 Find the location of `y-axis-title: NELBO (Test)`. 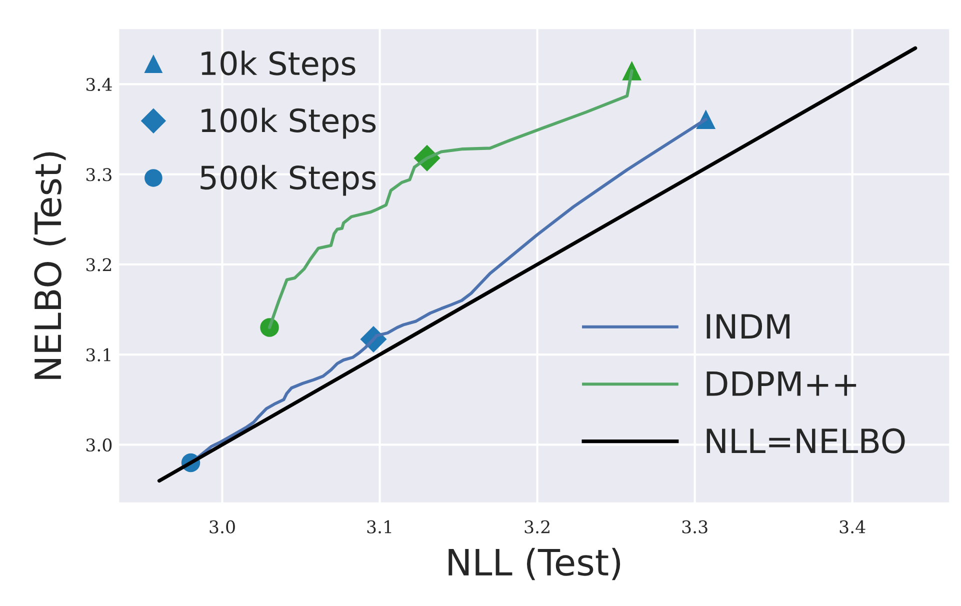

y-axis-title: NELBO (Test) is located at coordinates (50, 265).